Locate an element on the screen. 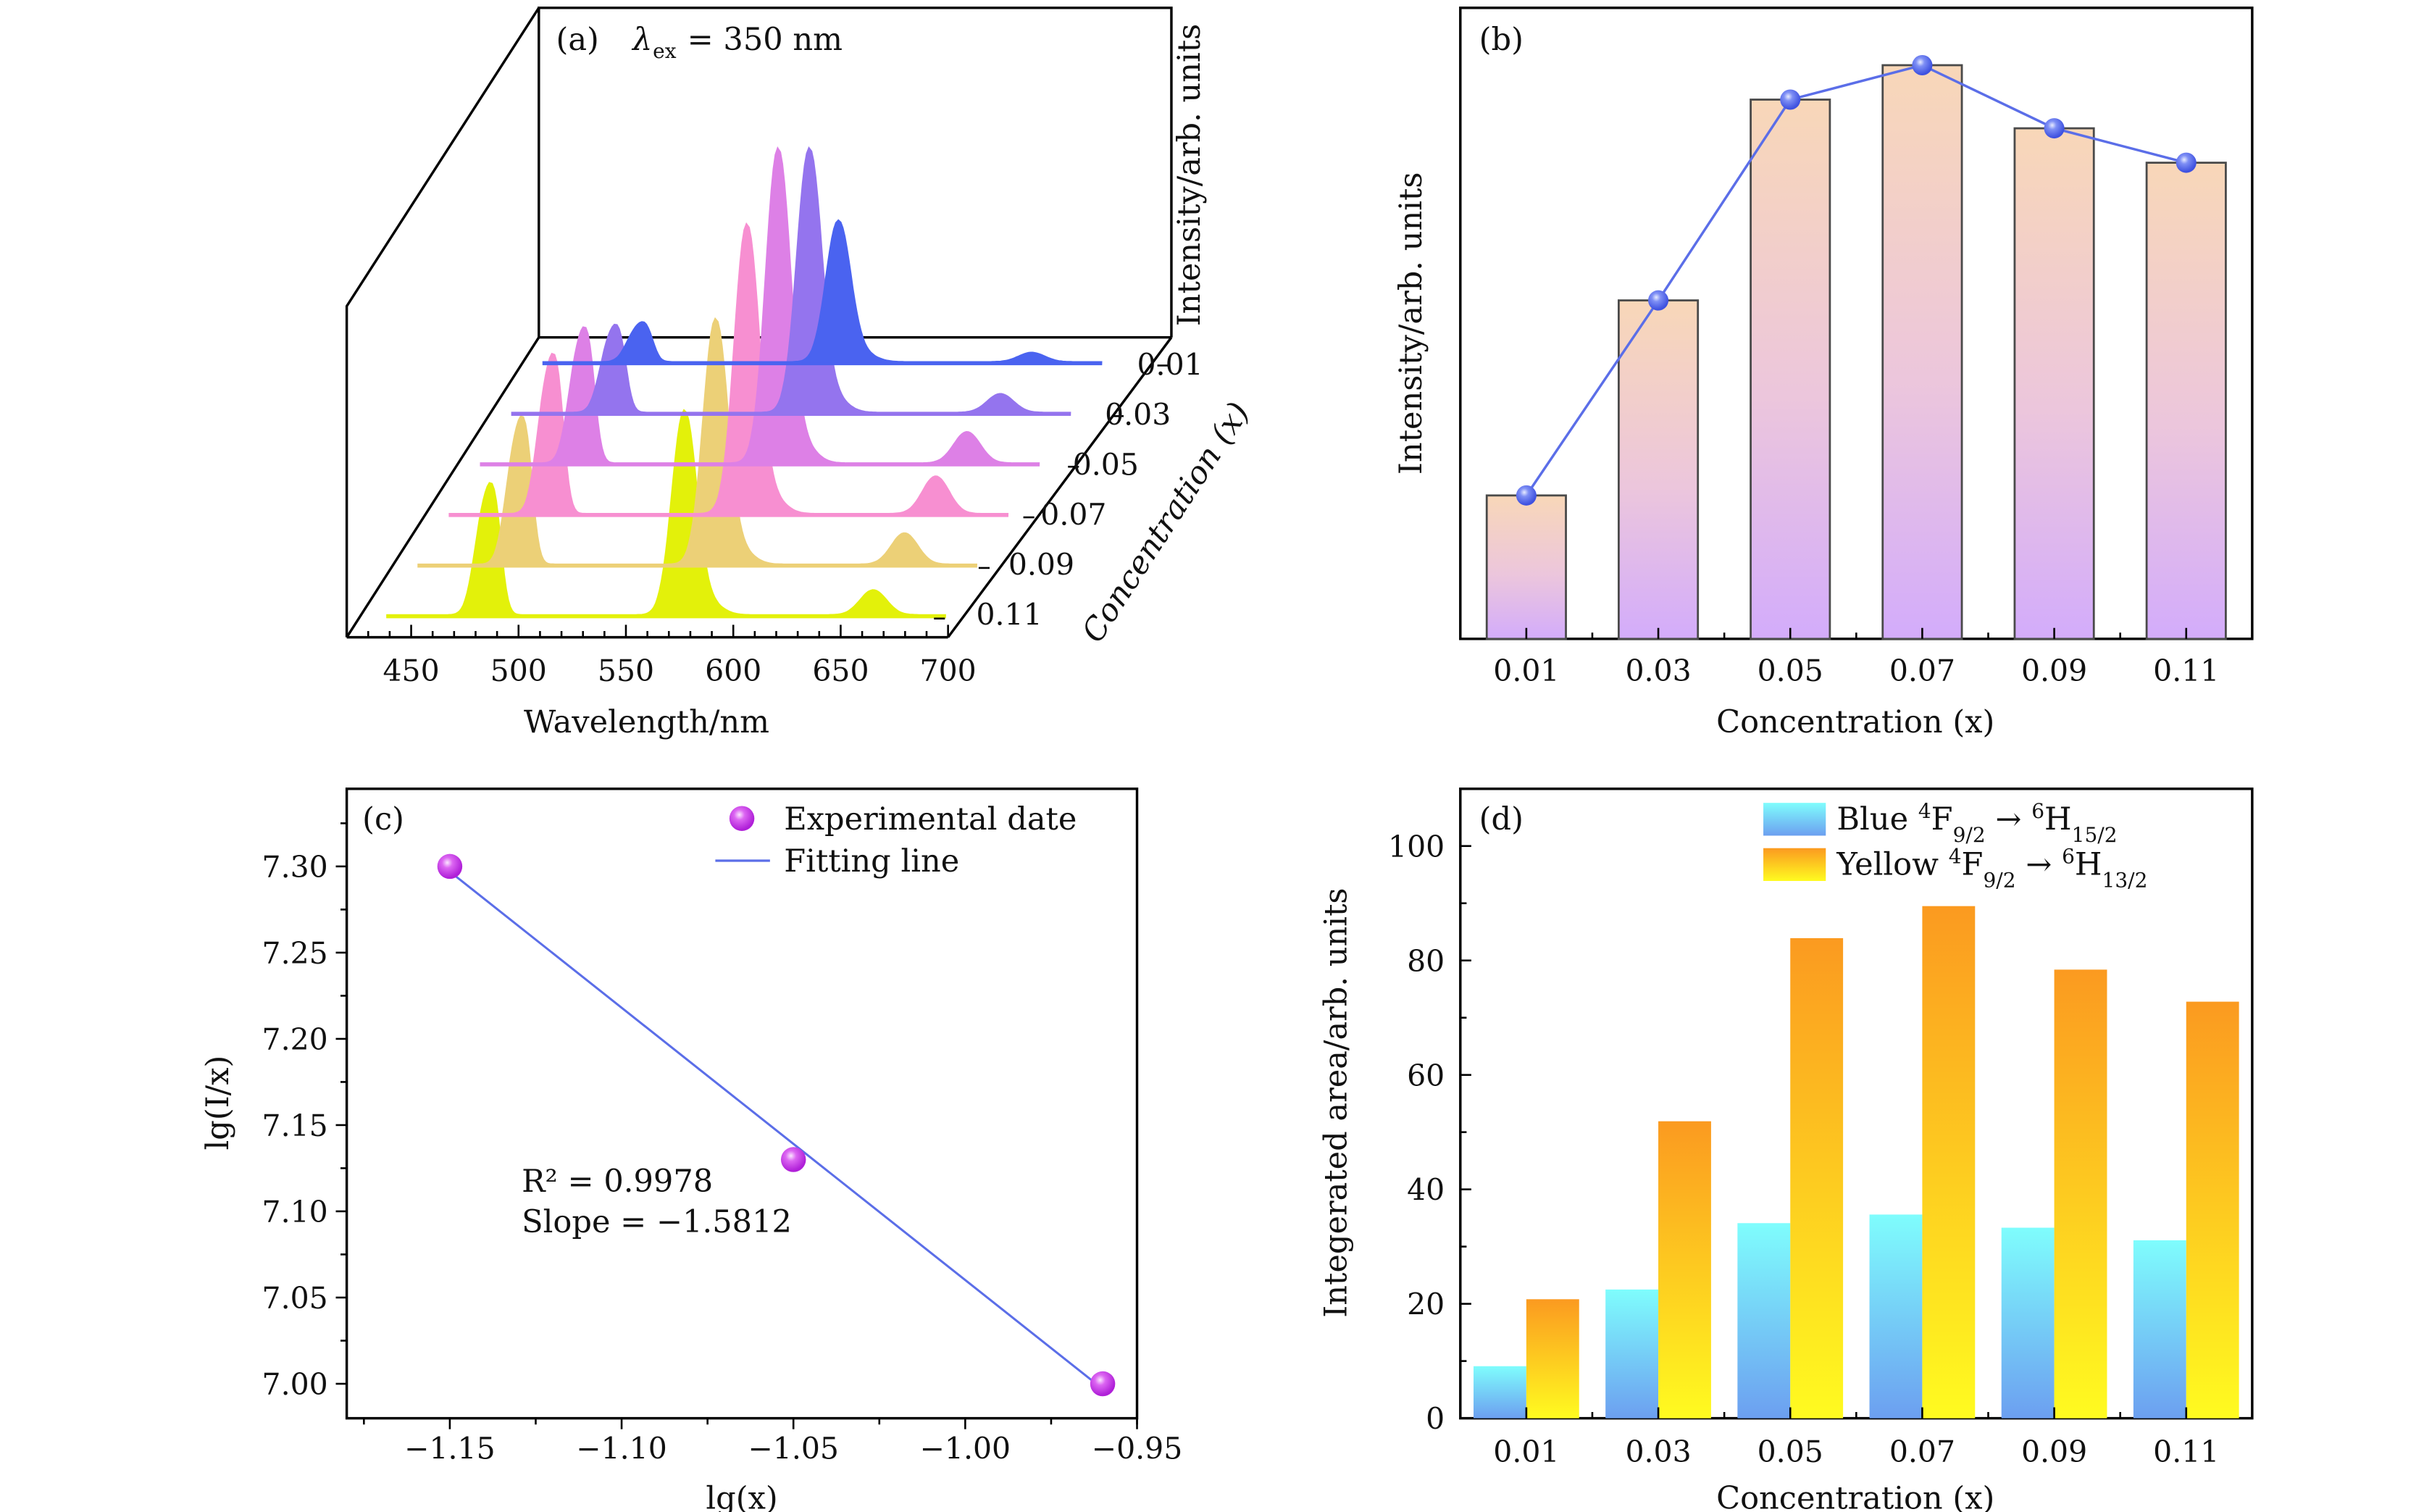 This screenshot has height=1512, width=2424. data-point-b-0.01 is located at coordinates (1526, 495).